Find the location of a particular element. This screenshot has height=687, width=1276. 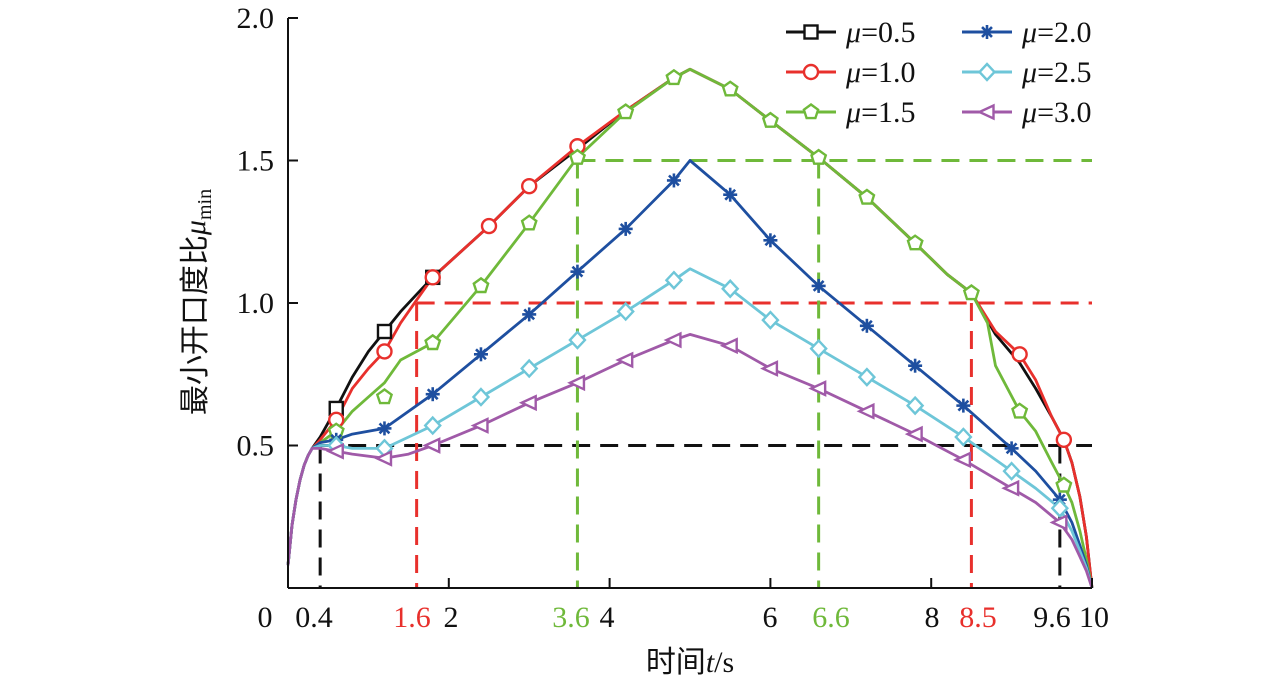

legend-mu-0: μ is located at coordinates (853, 32).